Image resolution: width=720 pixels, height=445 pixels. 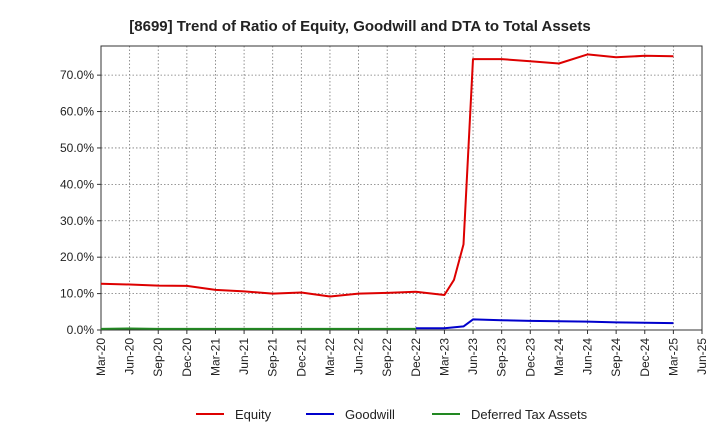 What do you see at coordinates (529, 414) in the screenshot?
I see `legend-label-deferred-tax-assets: Deferred Tax Assets` at bounding box center [529, 414].